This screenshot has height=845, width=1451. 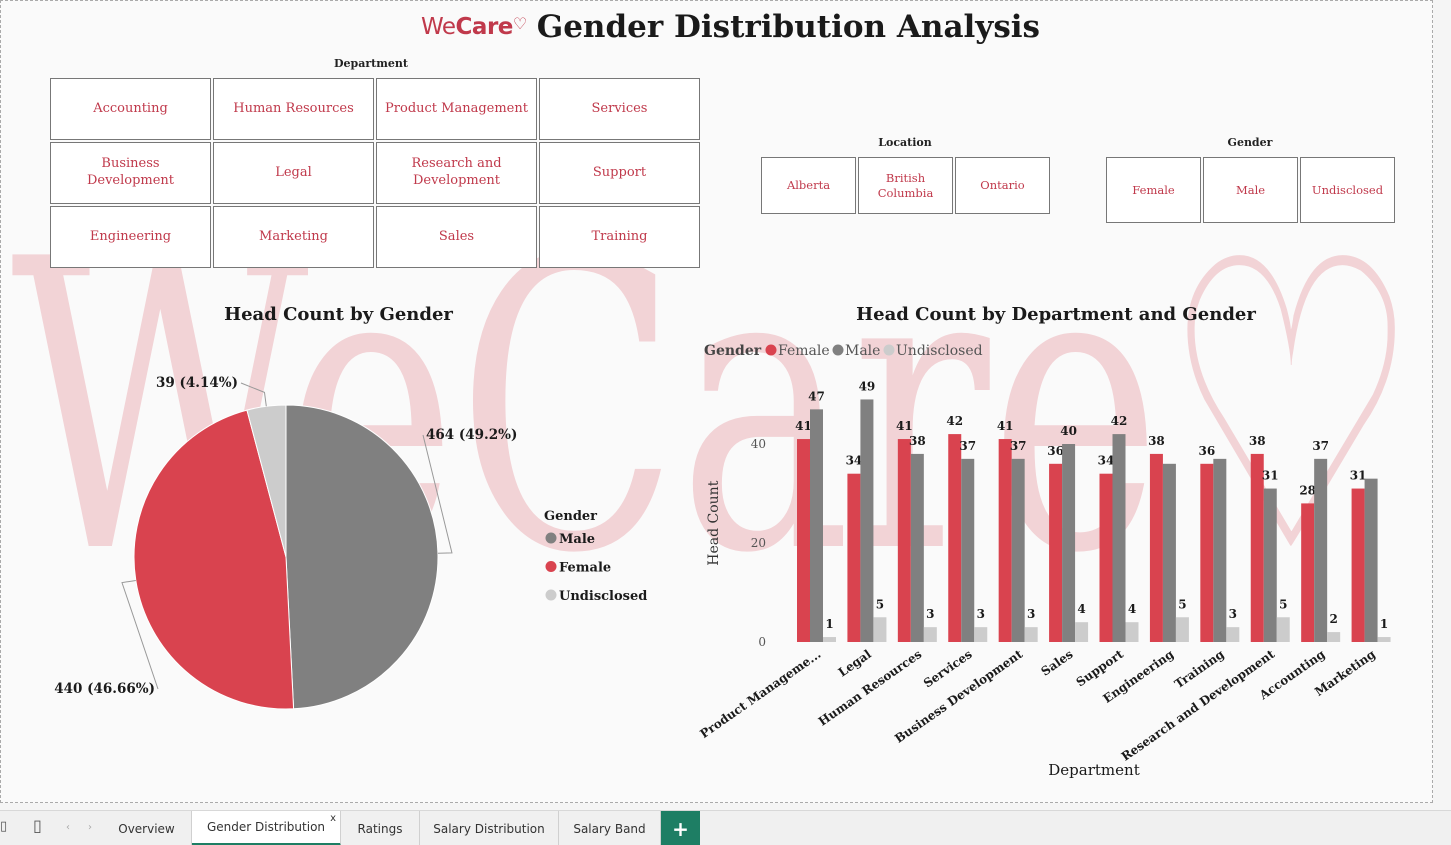 I want to click on title-bar: WeCare♡ Gender Distribution Analysis, so click(x=730, y=27).